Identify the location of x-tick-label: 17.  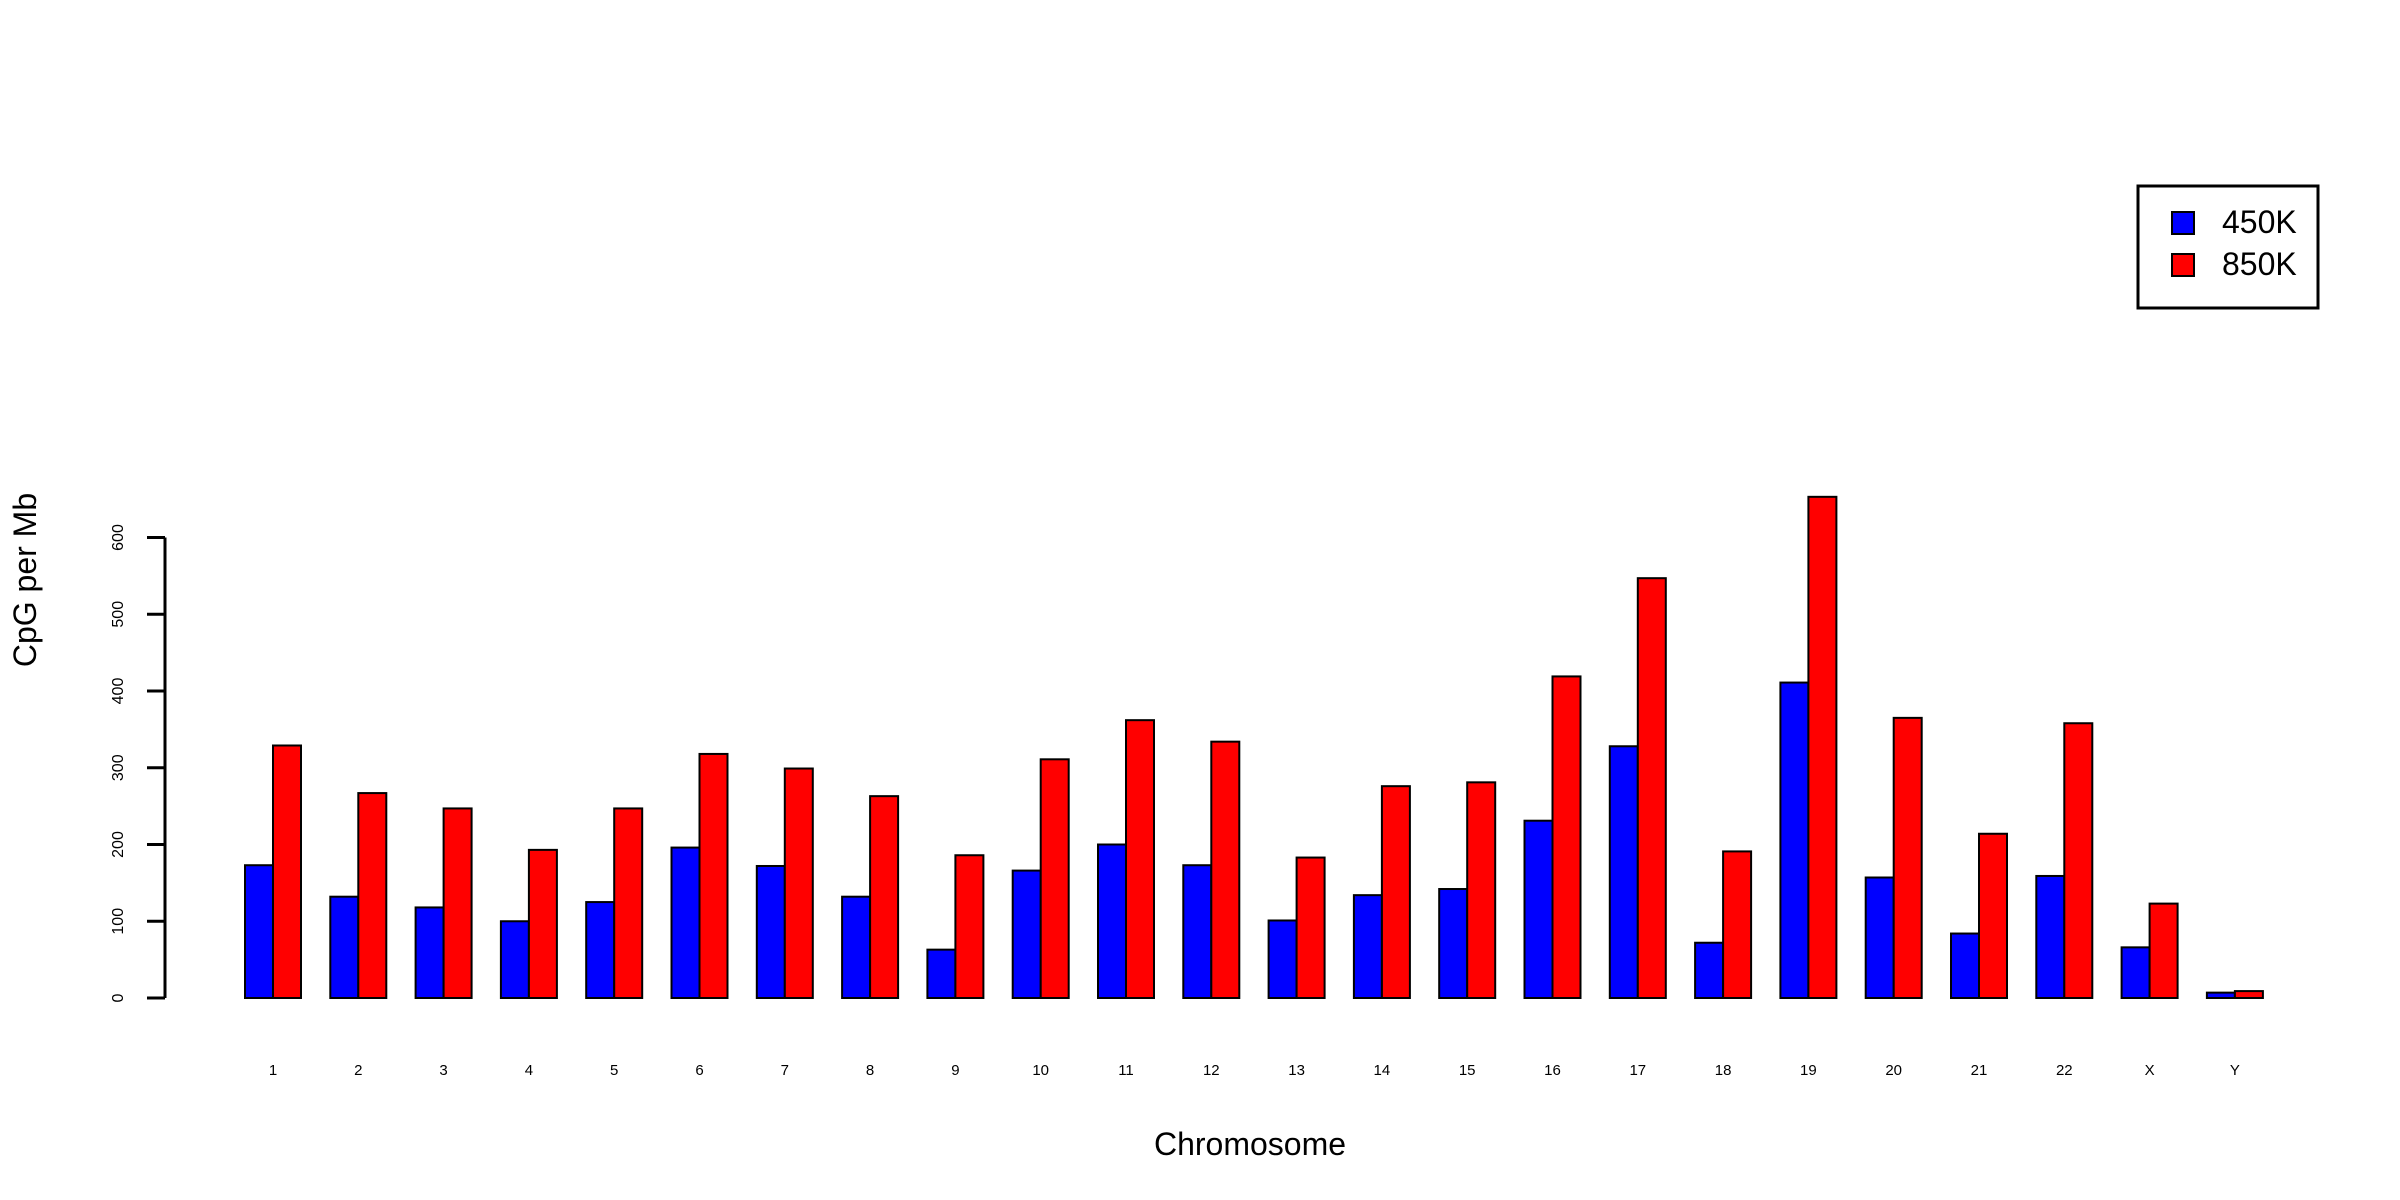
(1637, 1070).